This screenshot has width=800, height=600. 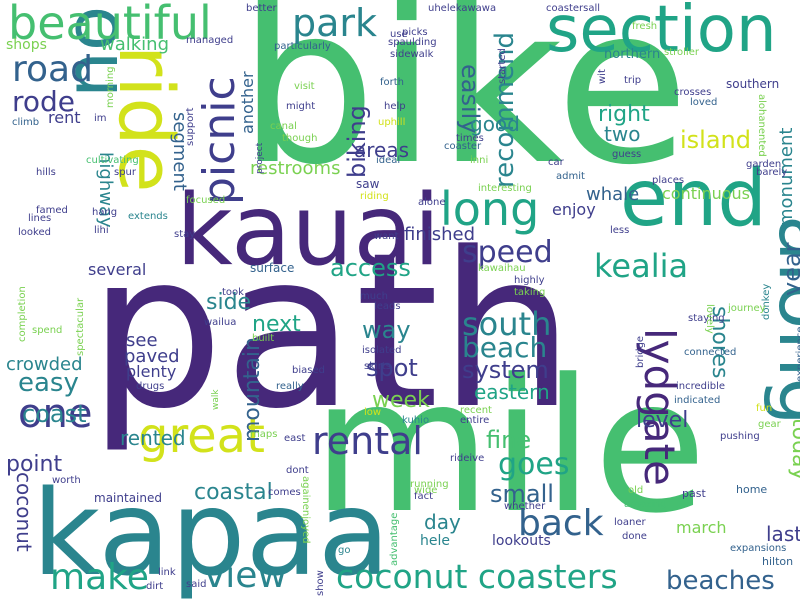 What do you see at coordinates (709, 319) in the screenshot?
I see `word-lovely: lovely` at bounding box center [709, 319].